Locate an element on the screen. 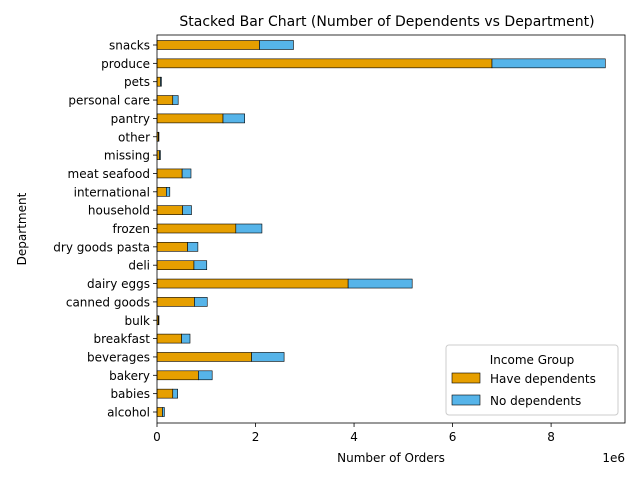 This screenshot has height=480, width=640. x-axis-label: Number of Orders is located at coordinates (391, 458).